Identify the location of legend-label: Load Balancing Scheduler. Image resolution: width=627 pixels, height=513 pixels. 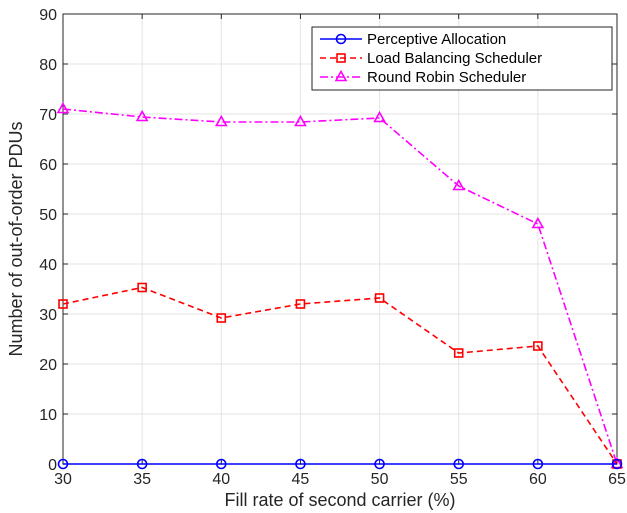
(454, 58).